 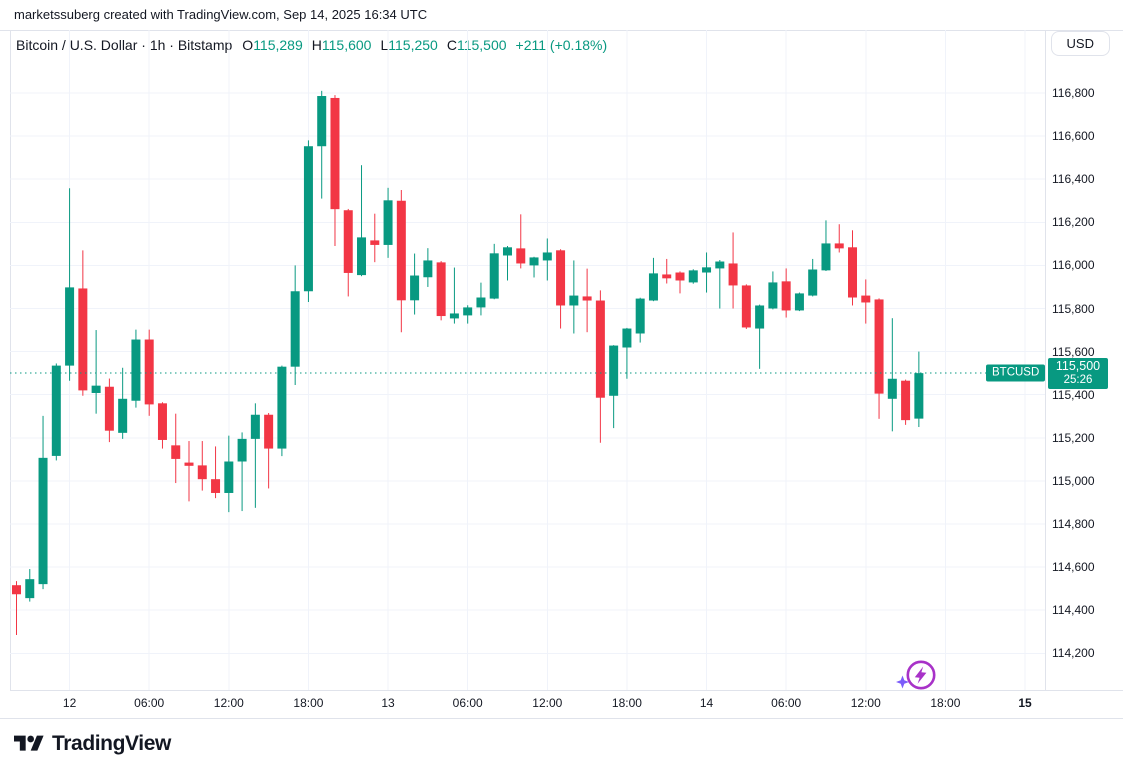 I want to click on time-axis-label: 14, so click(x=706, y=703).